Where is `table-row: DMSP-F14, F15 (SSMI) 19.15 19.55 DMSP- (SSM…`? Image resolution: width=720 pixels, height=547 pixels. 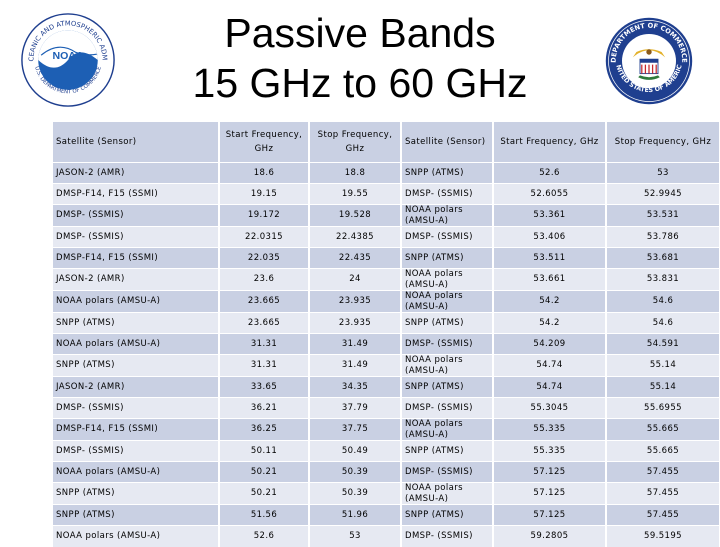
table-row: DMSP-F14, F15 (SSMI) 19.15 19.55 DMSP- (SSM… is located at coordinates (386, 194).